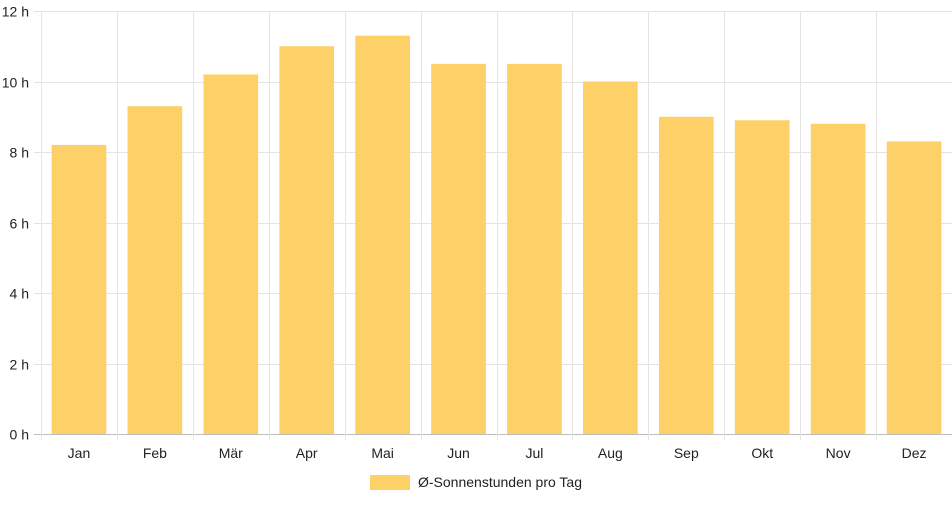 Image resolution: width=952 pixels, height=505 pixels. What do you see at coordinates (155, 270) in the screenshot?
I see `bar-feb` at bounding box center [155, 270].